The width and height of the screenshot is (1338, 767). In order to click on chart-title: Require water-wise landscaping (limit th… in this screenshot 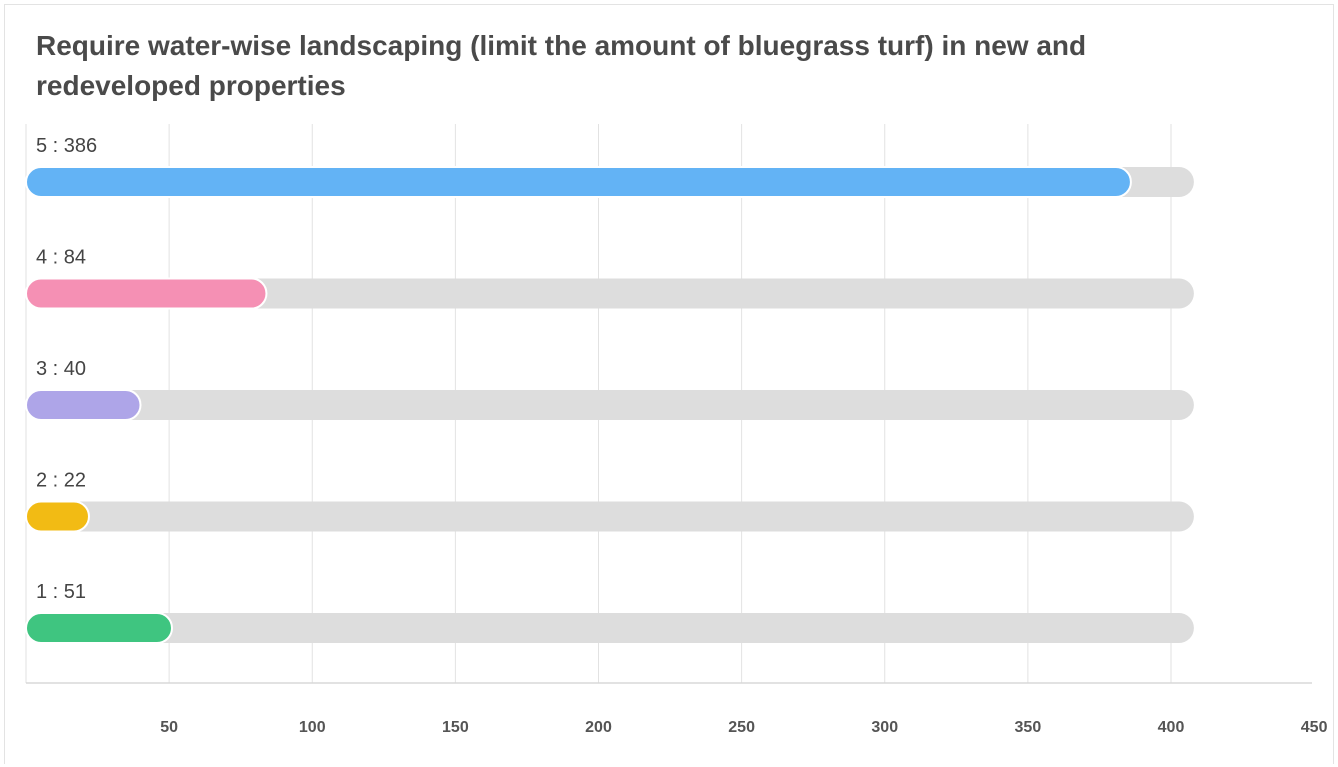, I will do `click(561, 65)`.